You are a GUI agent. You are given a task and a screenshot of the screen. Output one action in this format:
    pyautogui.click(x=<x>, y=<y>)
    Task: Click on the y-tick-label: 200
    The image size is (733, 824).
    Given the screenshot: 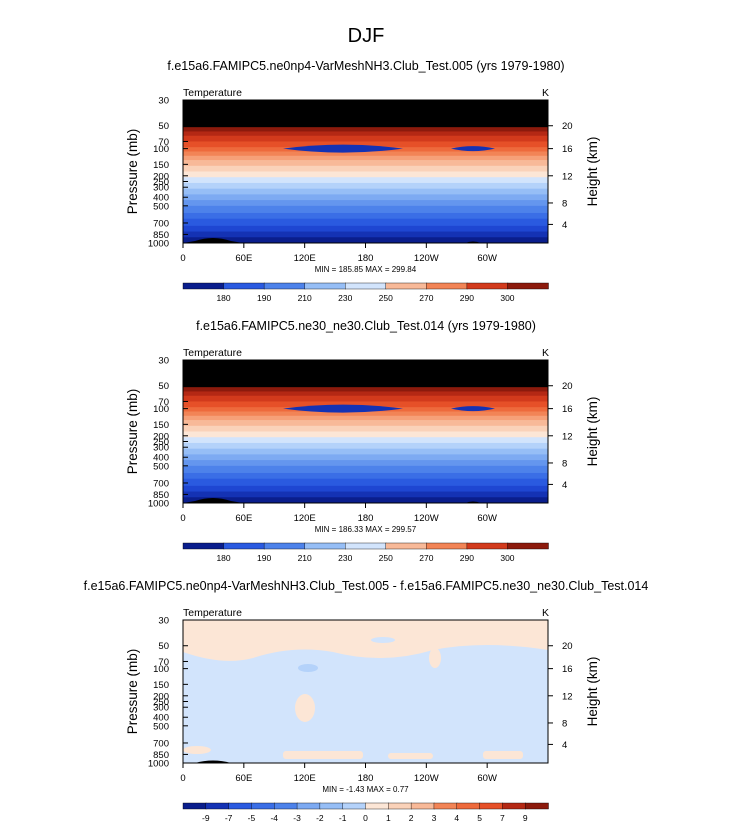 What is the action you would take?
    pyautogui.click(x=161, y=696)
    